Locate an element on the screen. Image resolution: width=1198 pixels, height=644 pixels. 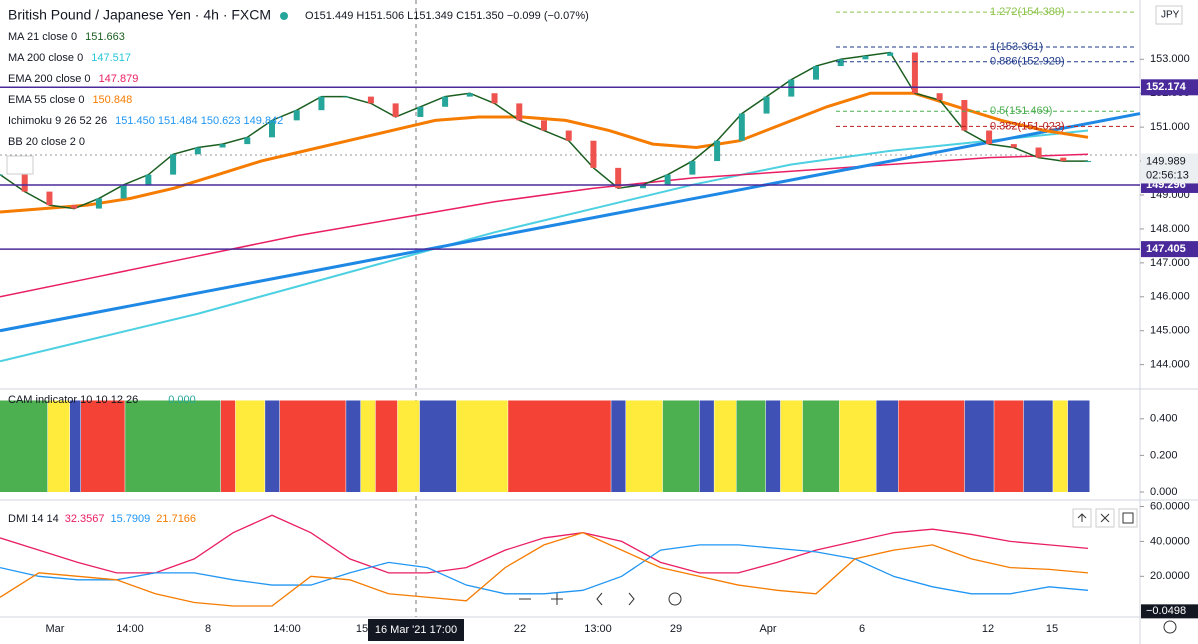
fib-label: 0.382(151.023) is located at coordinates (1027, 126).